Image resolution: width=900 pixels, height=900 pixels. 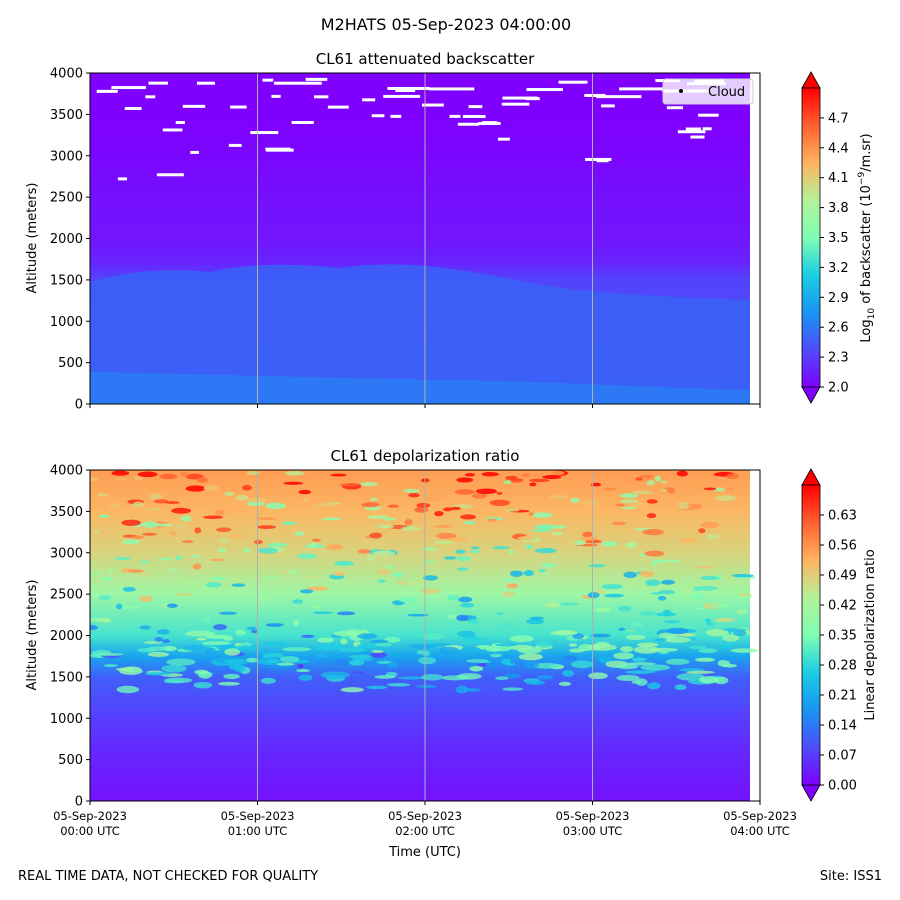 I want to click on colorbar-tick-label: 2.9, so click(x=838, y=298).